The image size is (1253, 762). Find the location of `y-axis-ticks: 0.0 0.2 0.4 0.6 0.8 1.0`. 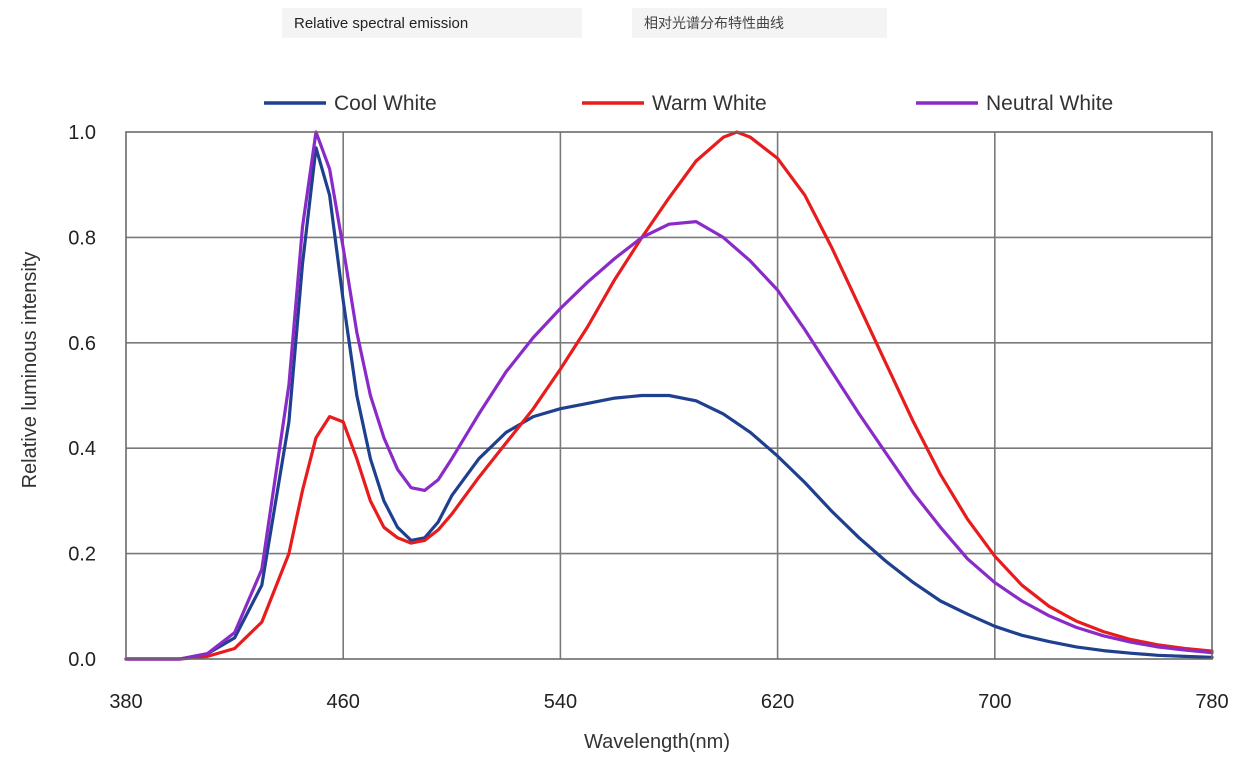

y-axis-ticks: 0.0 0.2 0.4 0.6 0.8 1.0 is located at coordinates (82, 396).